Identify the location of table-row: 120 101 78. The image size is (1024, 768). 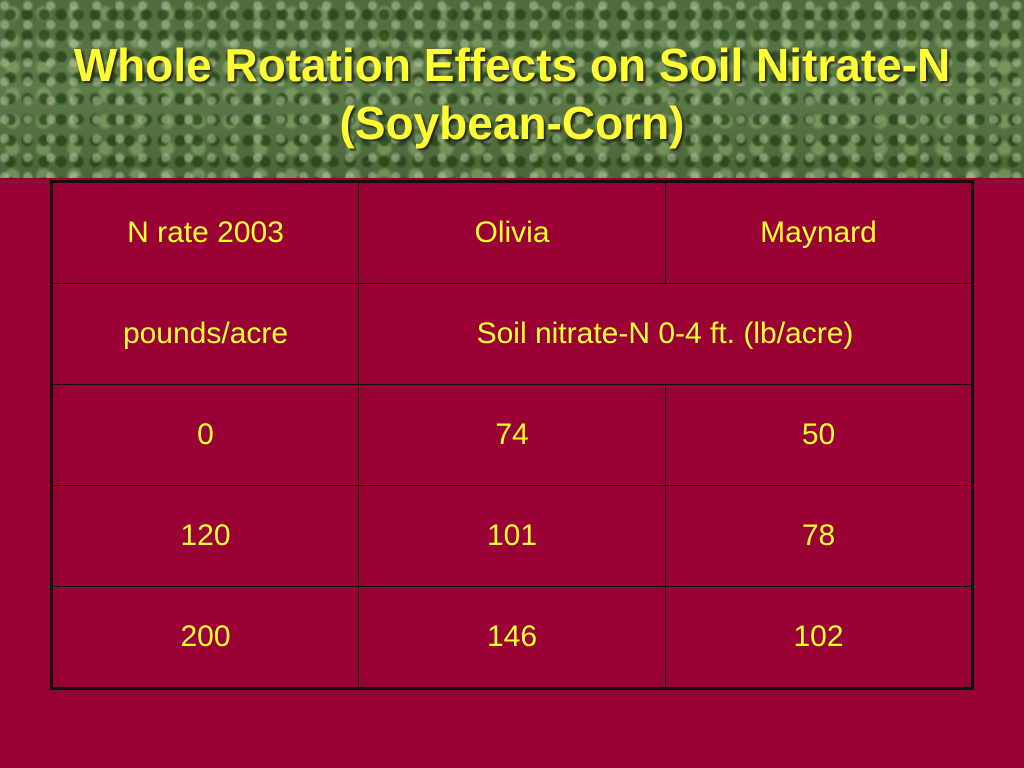
(512, 536).